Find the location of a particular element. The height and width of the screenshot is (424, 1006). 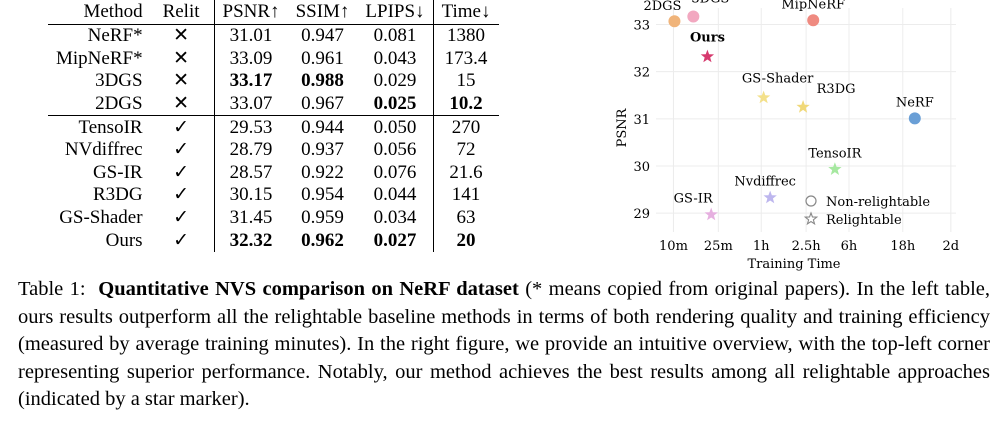

y-axis-label: PSNR is located at coordinates (622, 127).